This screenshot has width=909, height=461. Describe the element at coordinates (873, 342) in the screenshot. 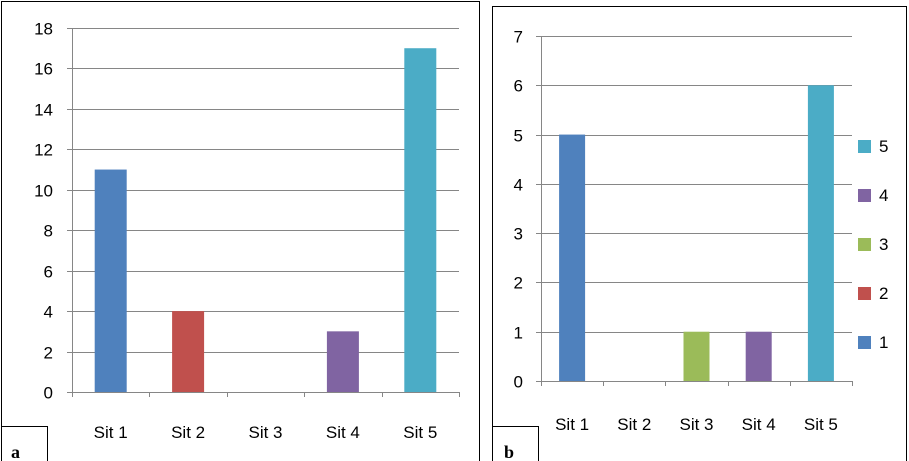

I see `legend-item: 1` at that location.